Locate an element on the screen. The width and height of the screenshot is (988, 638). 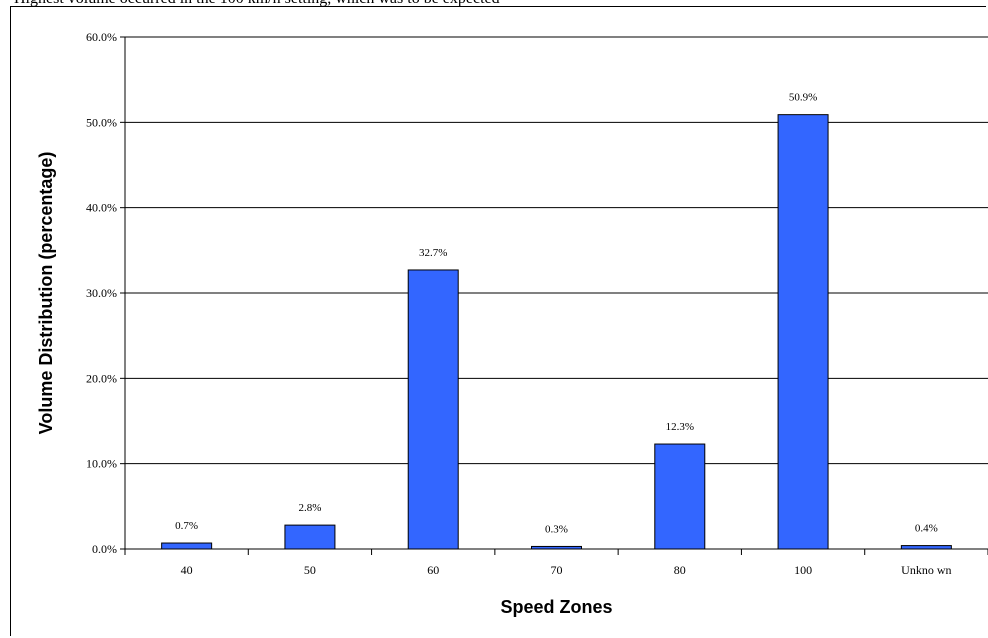
data-label: 0.3% is located at coordinates (556, 529).